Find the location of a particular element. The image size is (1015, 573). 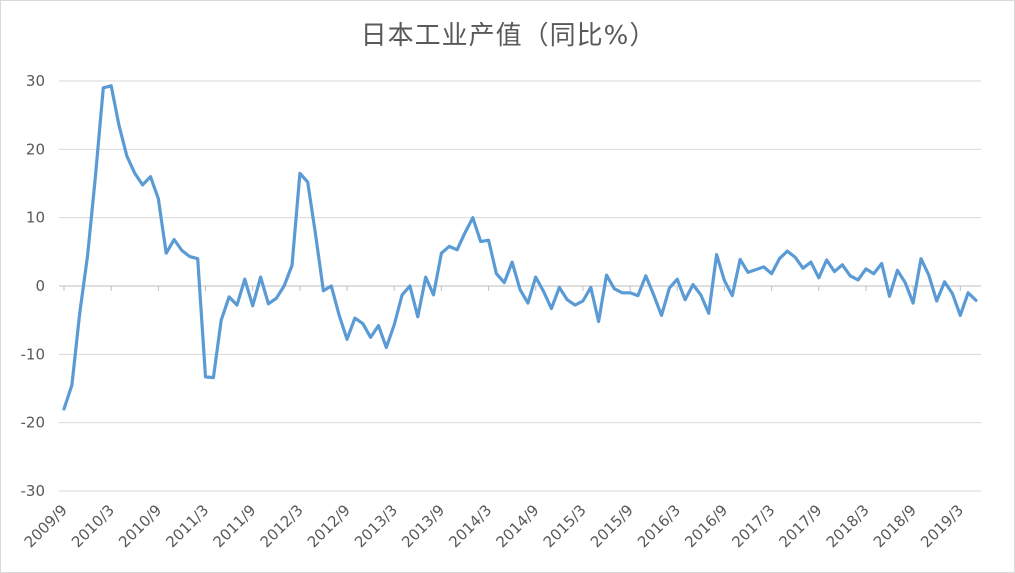

x-tick-label: 2017/9 is located at coordinates (801, 526).